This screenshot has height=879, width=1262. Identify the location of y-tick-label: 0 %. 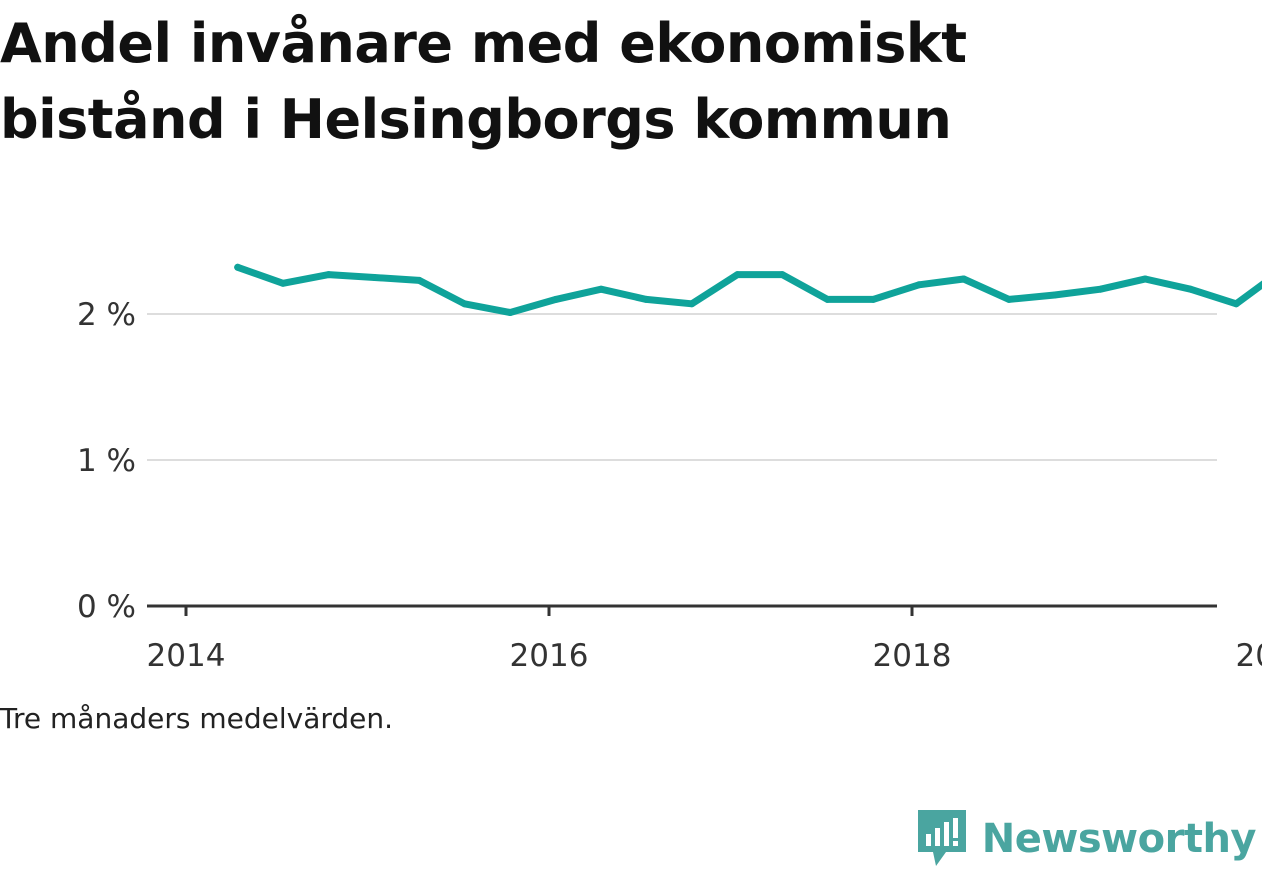
(106, 607).